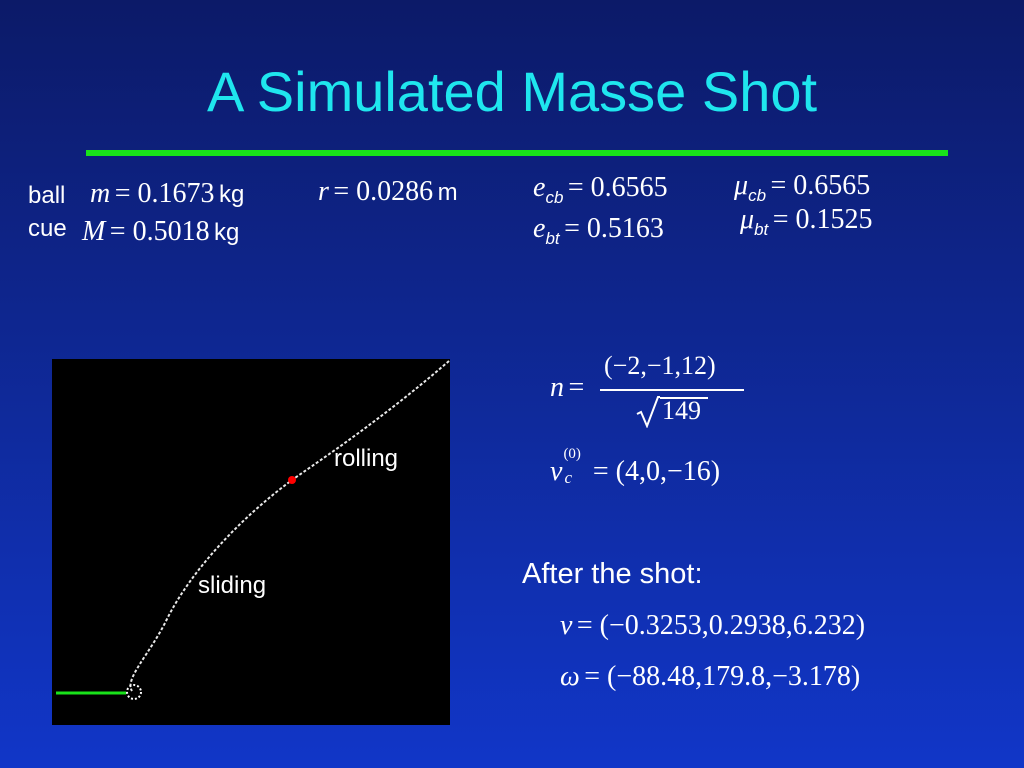 The height and width of the screenshot is (768, 1024). What do you see at coordinates (660, 365) in the screenshot?
I see `n-numerator: (−2,−1,12)` at bounding box center [660, 365].